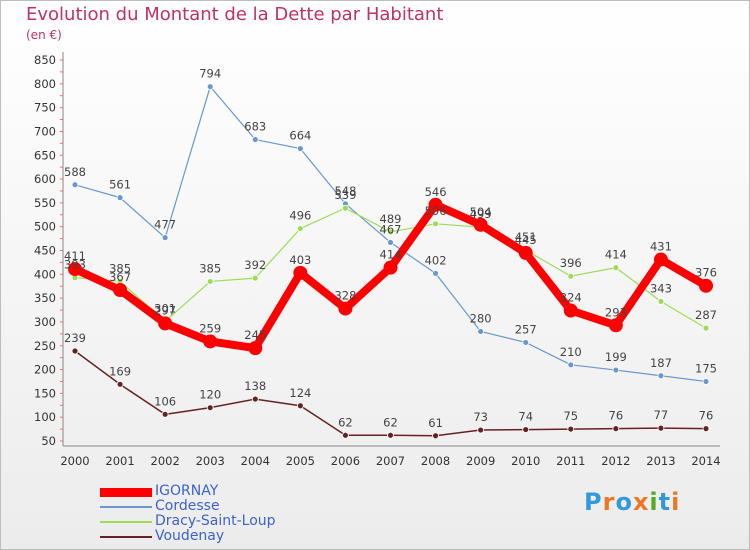 Image resolution: width=750 pixels, height=550 pixels. Describe the element at coordinates (255, 386) in the screenshot. I see `data-label: 138` at that location.